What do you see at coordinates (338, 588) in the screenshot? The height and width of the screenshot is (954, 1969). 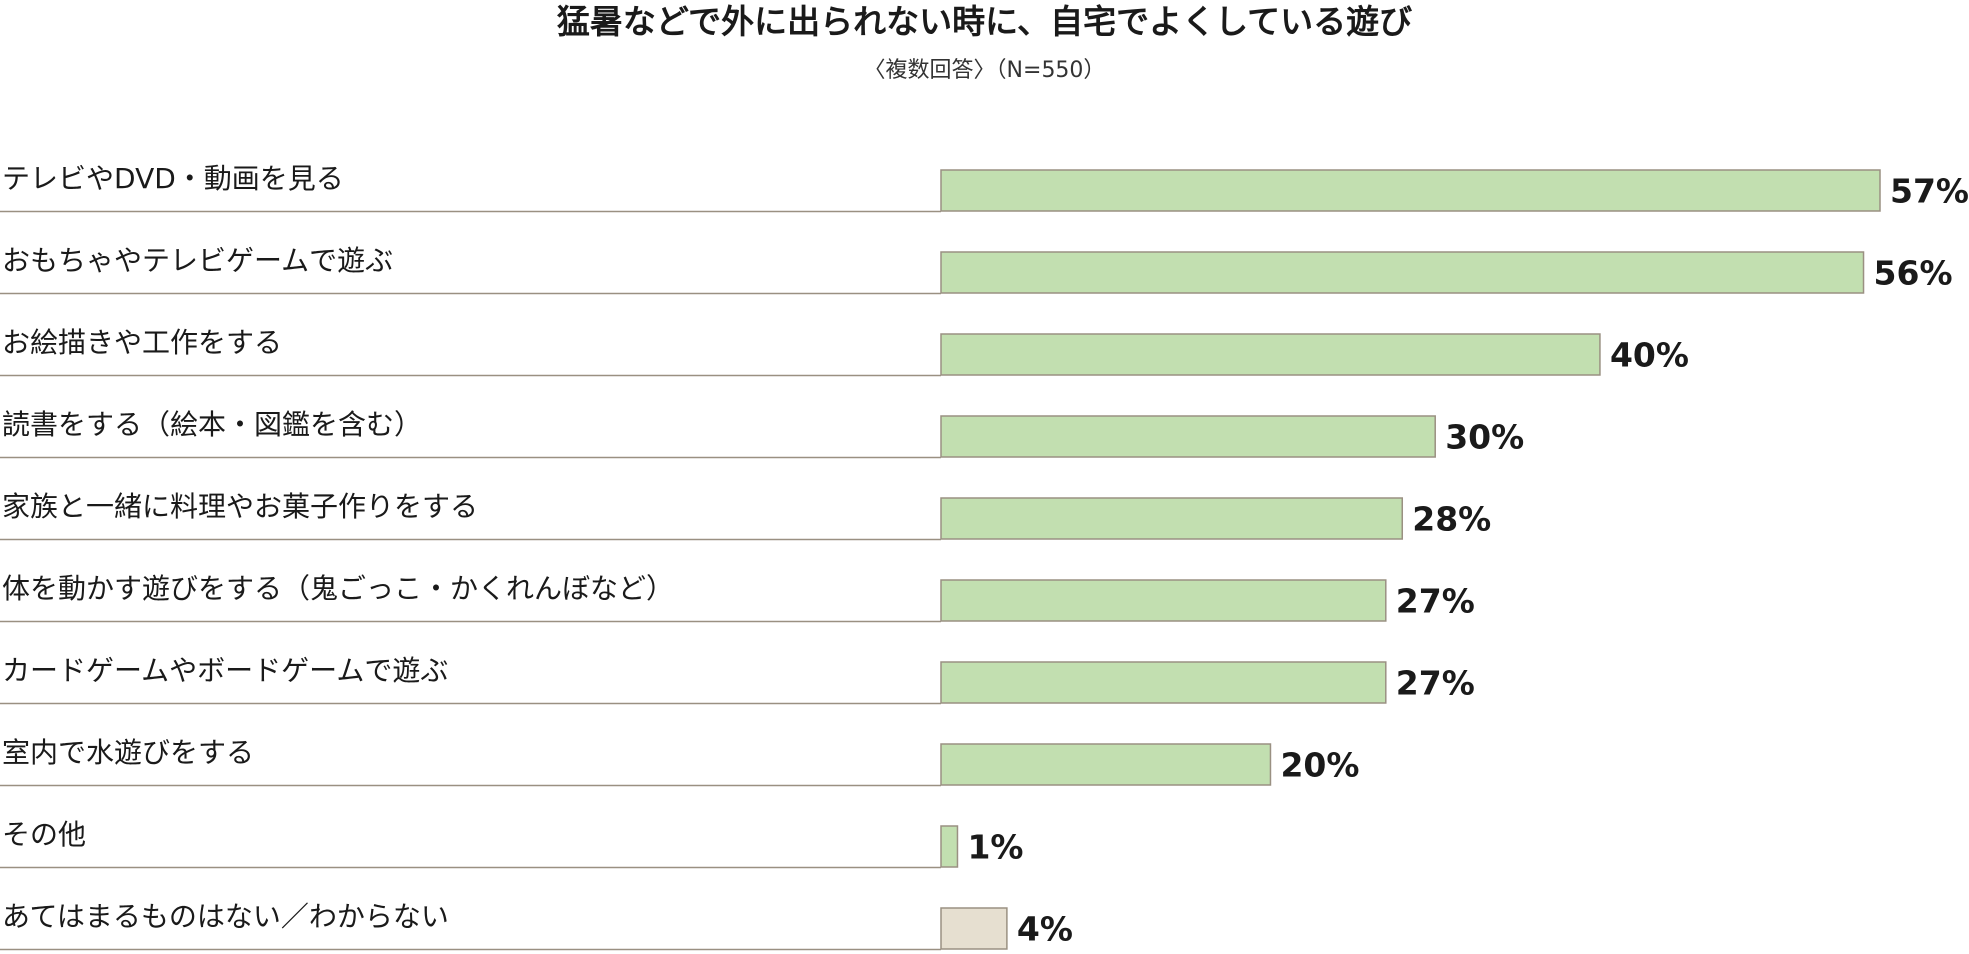 I see `category-label: 体を動かす遊びをする（鬼ごっこ・かくれんぼなど）` at bounding box center [338, 588].